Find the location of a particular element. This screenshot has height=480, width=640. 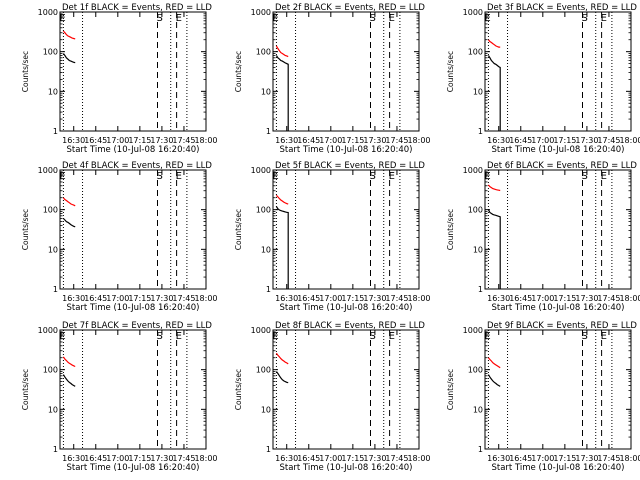

panel-title: Det 9f BLACK = Events, RED = LLD is located at coordinates (562, 326).